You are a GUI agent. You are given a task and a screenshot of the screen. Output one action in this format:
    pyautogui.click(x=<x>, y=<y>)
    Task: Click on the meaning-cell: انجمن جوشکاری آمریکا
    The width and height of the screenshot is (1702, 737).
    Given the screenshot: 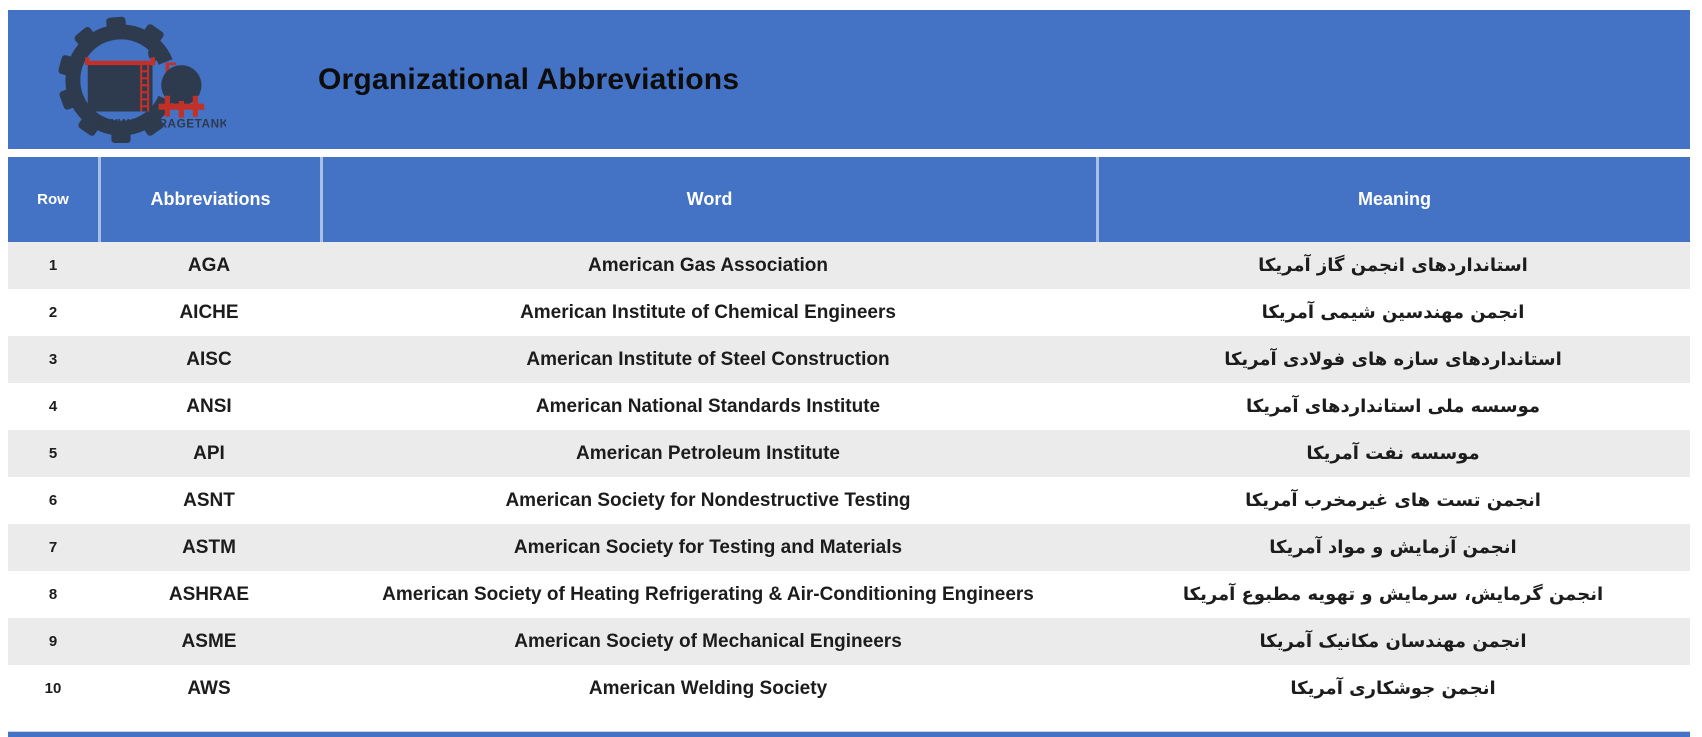 What is the action you would take?
    pyautogui.click(x=1393, y=688)
    